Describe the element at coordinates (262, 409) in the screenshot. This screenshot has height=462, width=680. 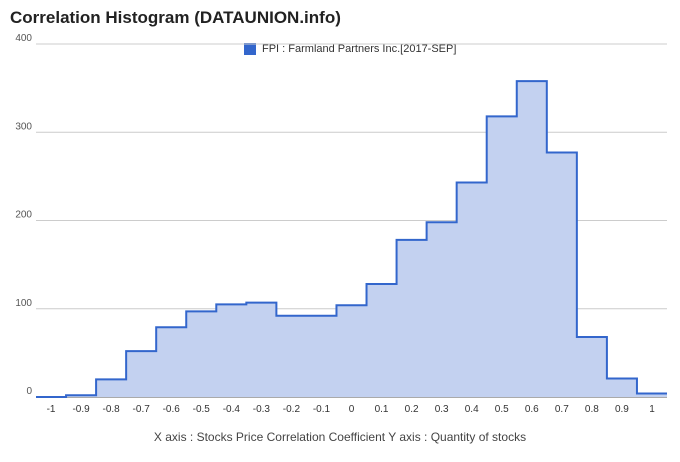
I see `x-tick-label: -0.3` at that location.